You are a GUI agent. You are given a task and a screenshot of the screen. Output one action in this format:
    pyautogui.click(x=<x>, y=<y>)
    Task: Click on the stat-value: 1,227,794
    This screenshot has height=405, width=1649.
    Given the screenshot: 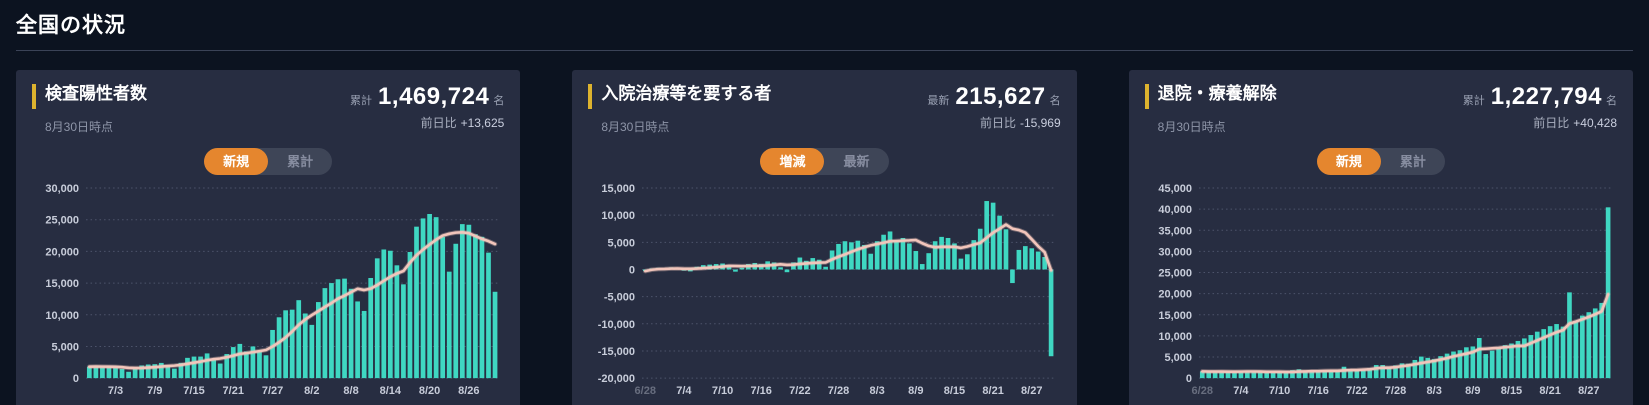 What is the action you would take?
    pyautogui.click(x=1546, y=96)
    